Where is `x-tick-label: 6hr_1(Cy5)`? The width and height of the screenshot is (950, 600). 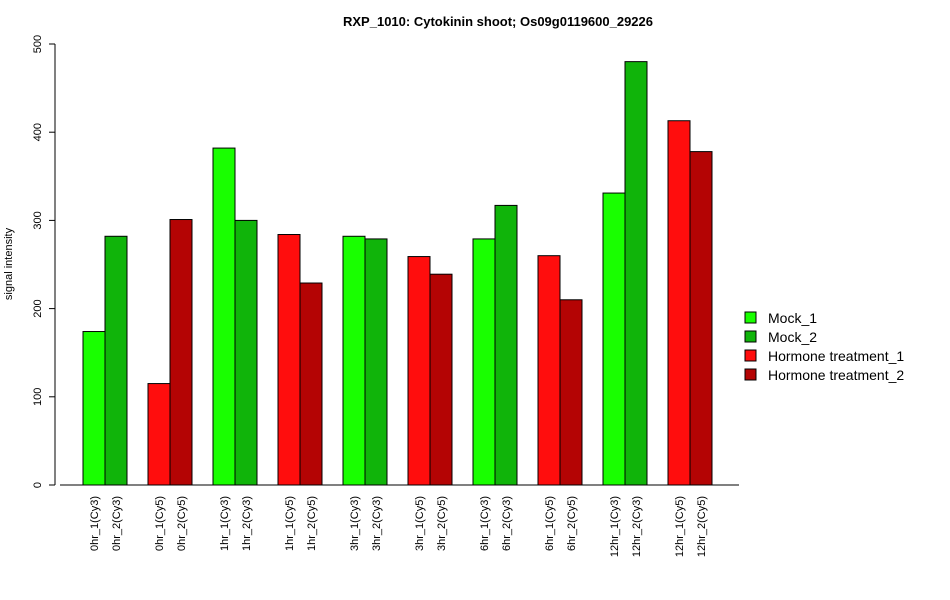 x-tick-label: 6hr_1(Cy5) is located at coordinates (550, 523).